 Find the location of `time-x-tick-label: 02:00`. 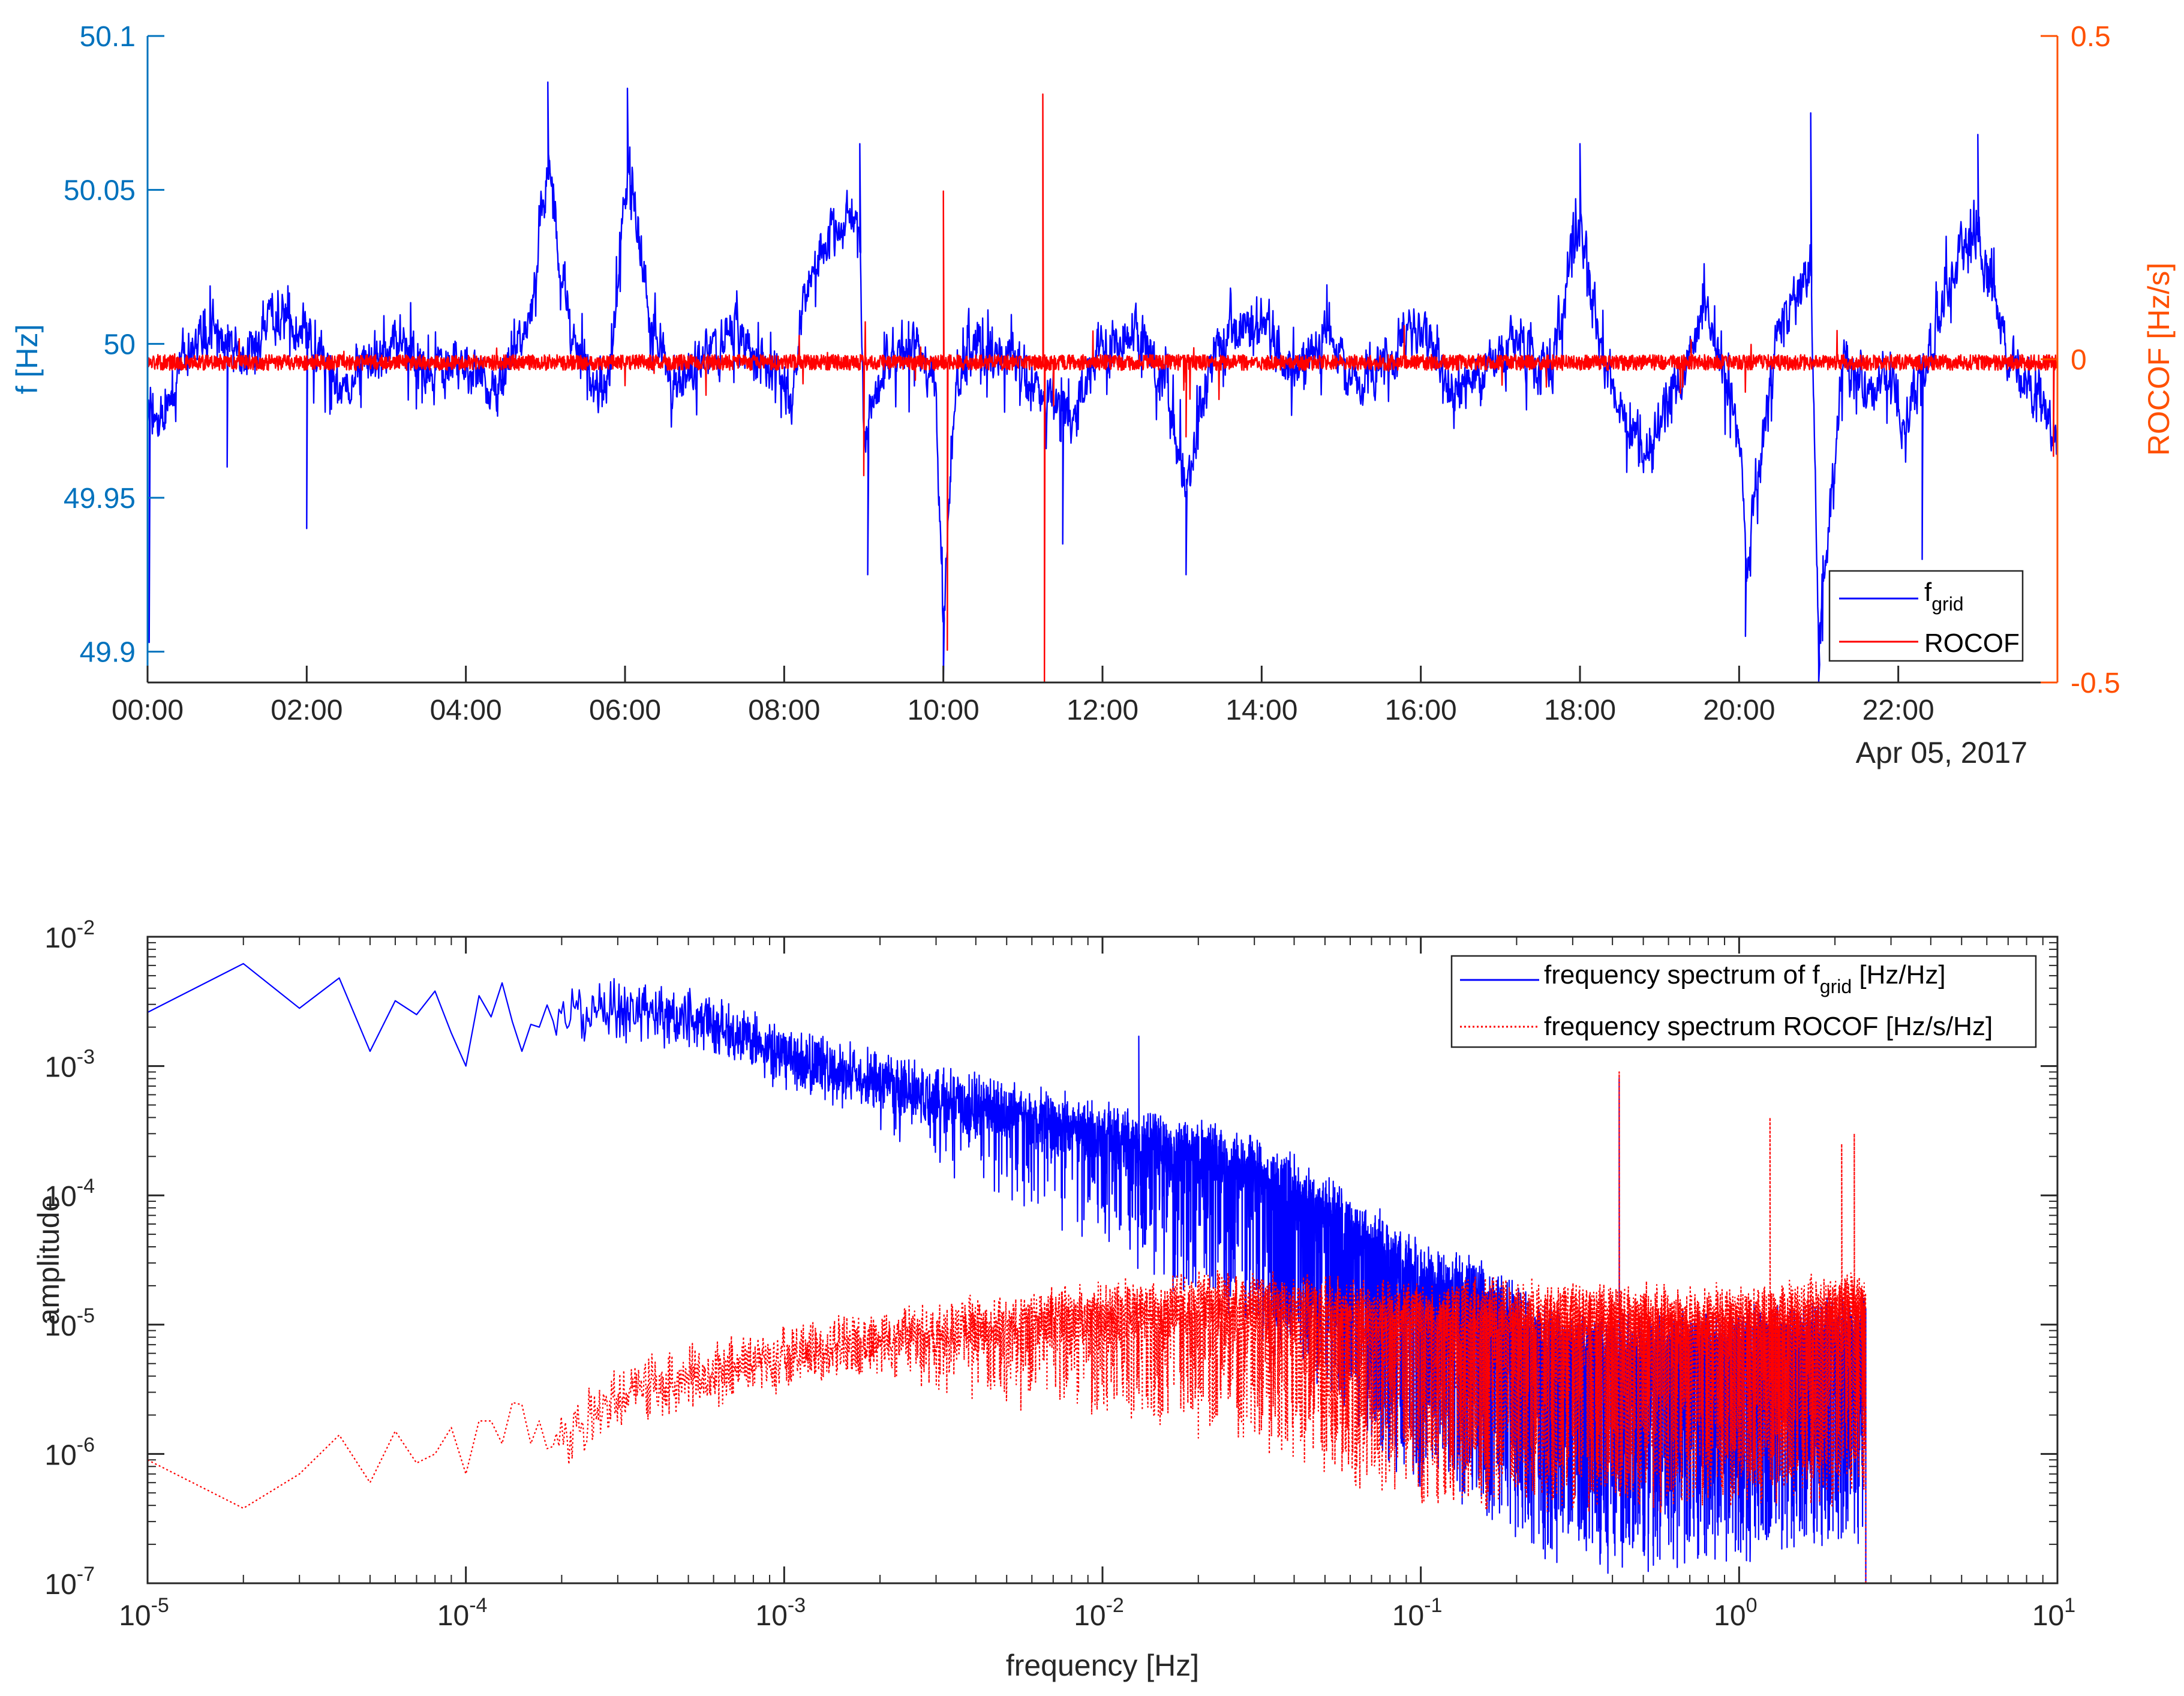

time-x-tick-label: 02:00 is located at coordinates (307, 710).